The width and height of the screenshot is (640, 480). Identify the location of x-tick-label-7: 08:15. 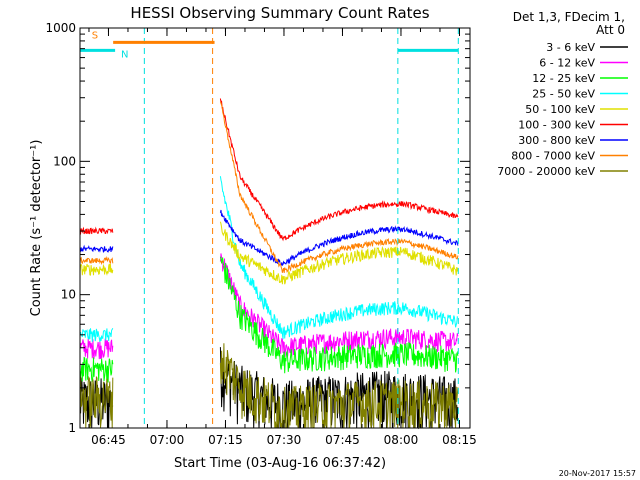
(459, 440).